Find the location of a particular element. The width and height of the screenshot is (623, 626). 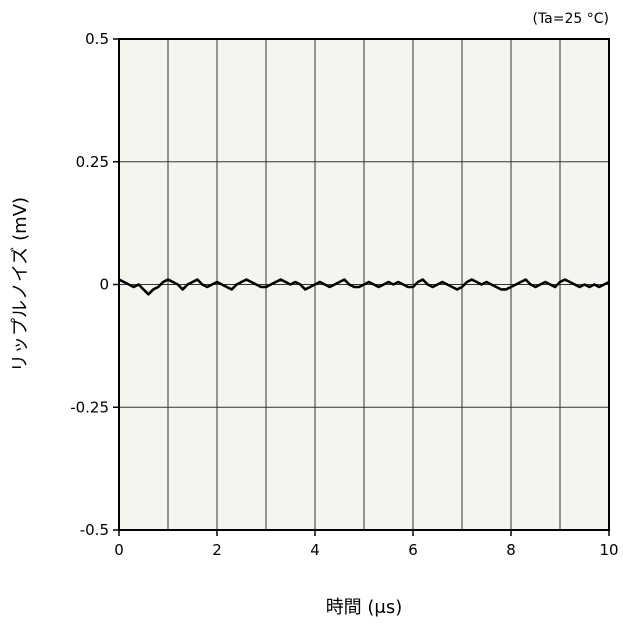

x-tick-label: 8 is located at coordinates (511, 550).